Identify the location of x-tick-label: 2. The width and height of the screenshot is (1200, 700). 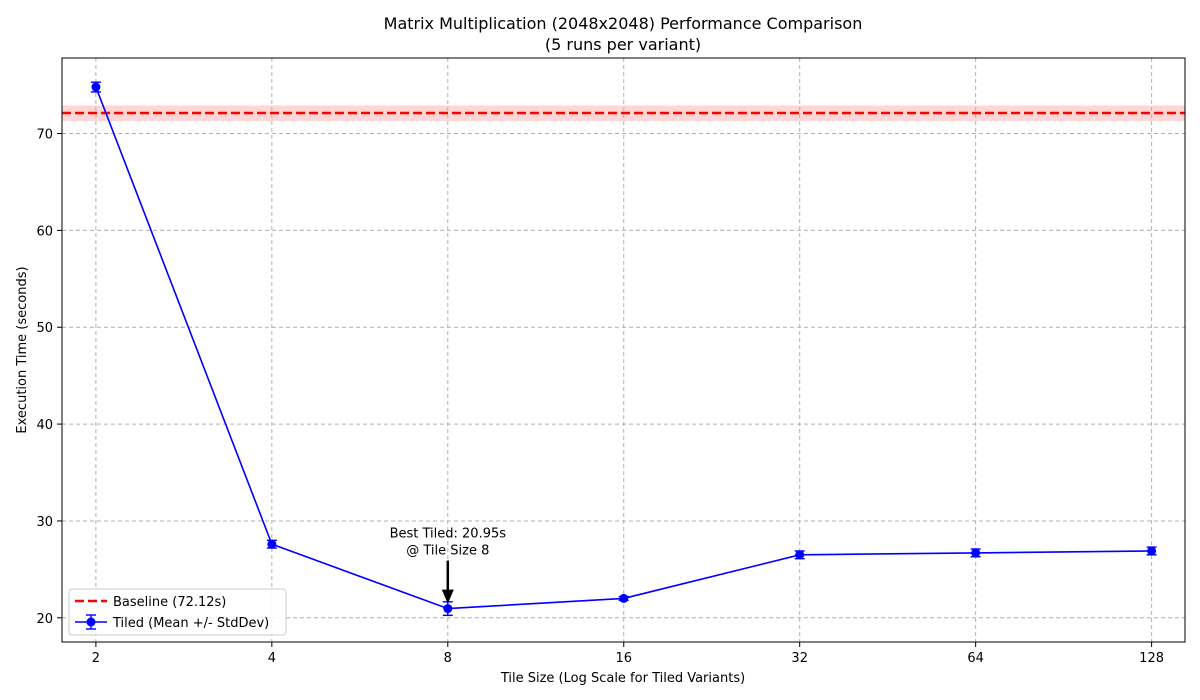
(96, 658).